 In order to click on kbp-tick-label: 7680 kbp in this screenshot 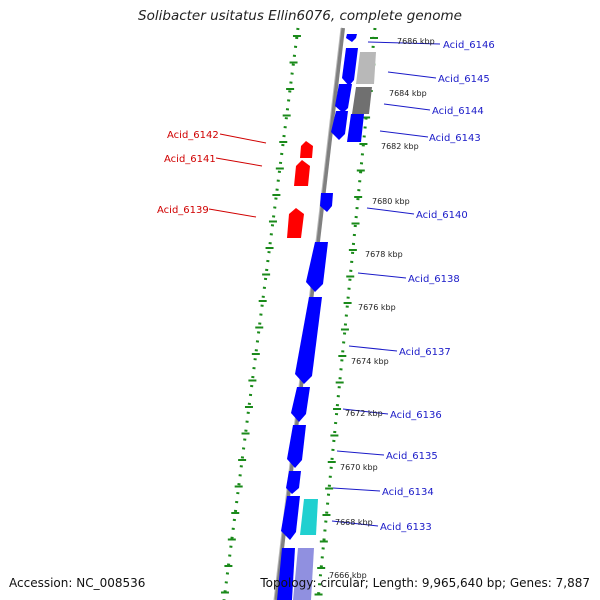, I will do `click(391, 201)`.